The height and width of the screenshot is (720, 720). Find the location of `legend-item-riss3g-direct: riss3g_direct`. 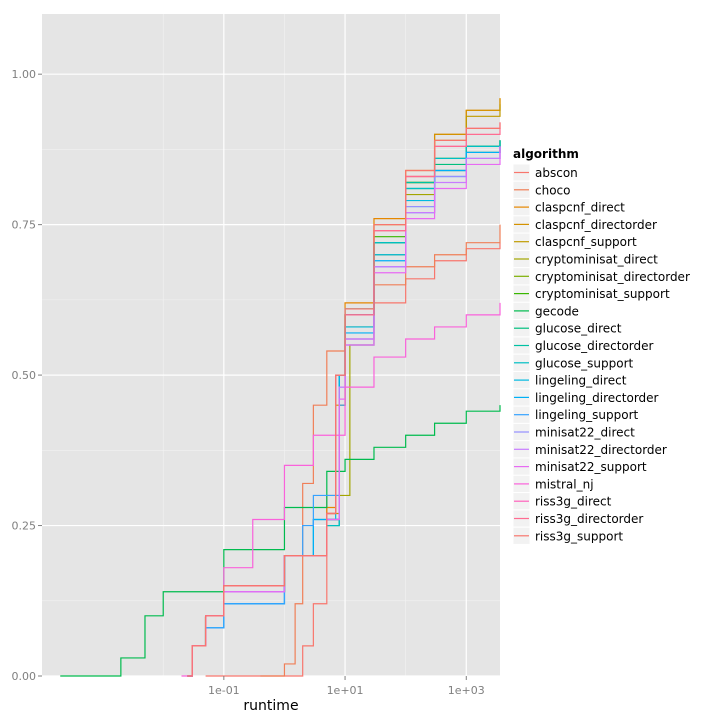

legend-item-riss3g-direct: riss3g_direct is located at coordinates (562, 501).